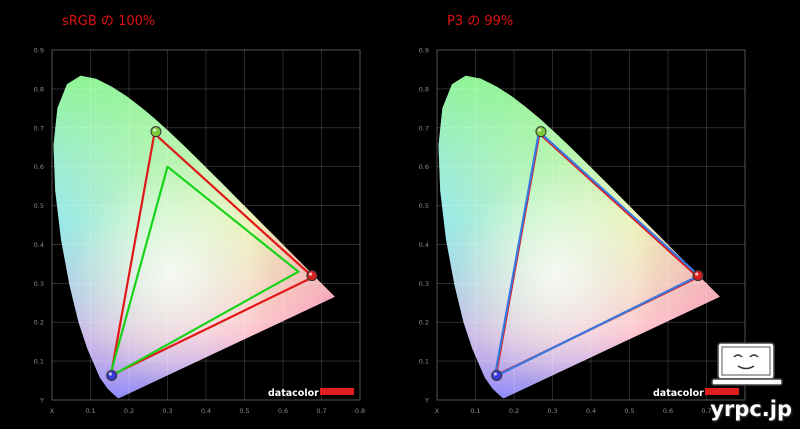  I want to click on watermark-text: yrpc.jp, so click(751, 409).